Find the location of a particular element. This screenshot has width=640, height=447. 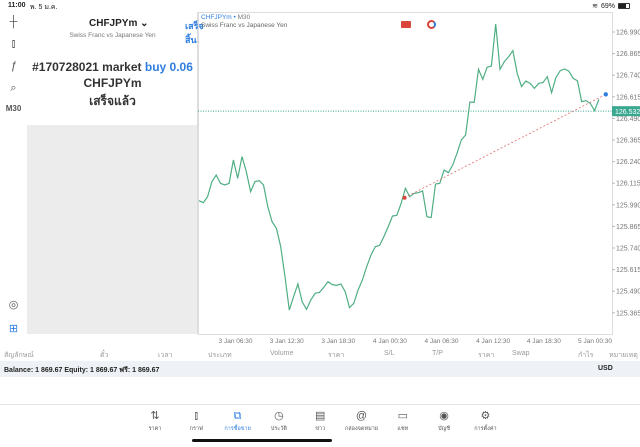

current-price-label: 126.532 is located at coordinates (627, 112).